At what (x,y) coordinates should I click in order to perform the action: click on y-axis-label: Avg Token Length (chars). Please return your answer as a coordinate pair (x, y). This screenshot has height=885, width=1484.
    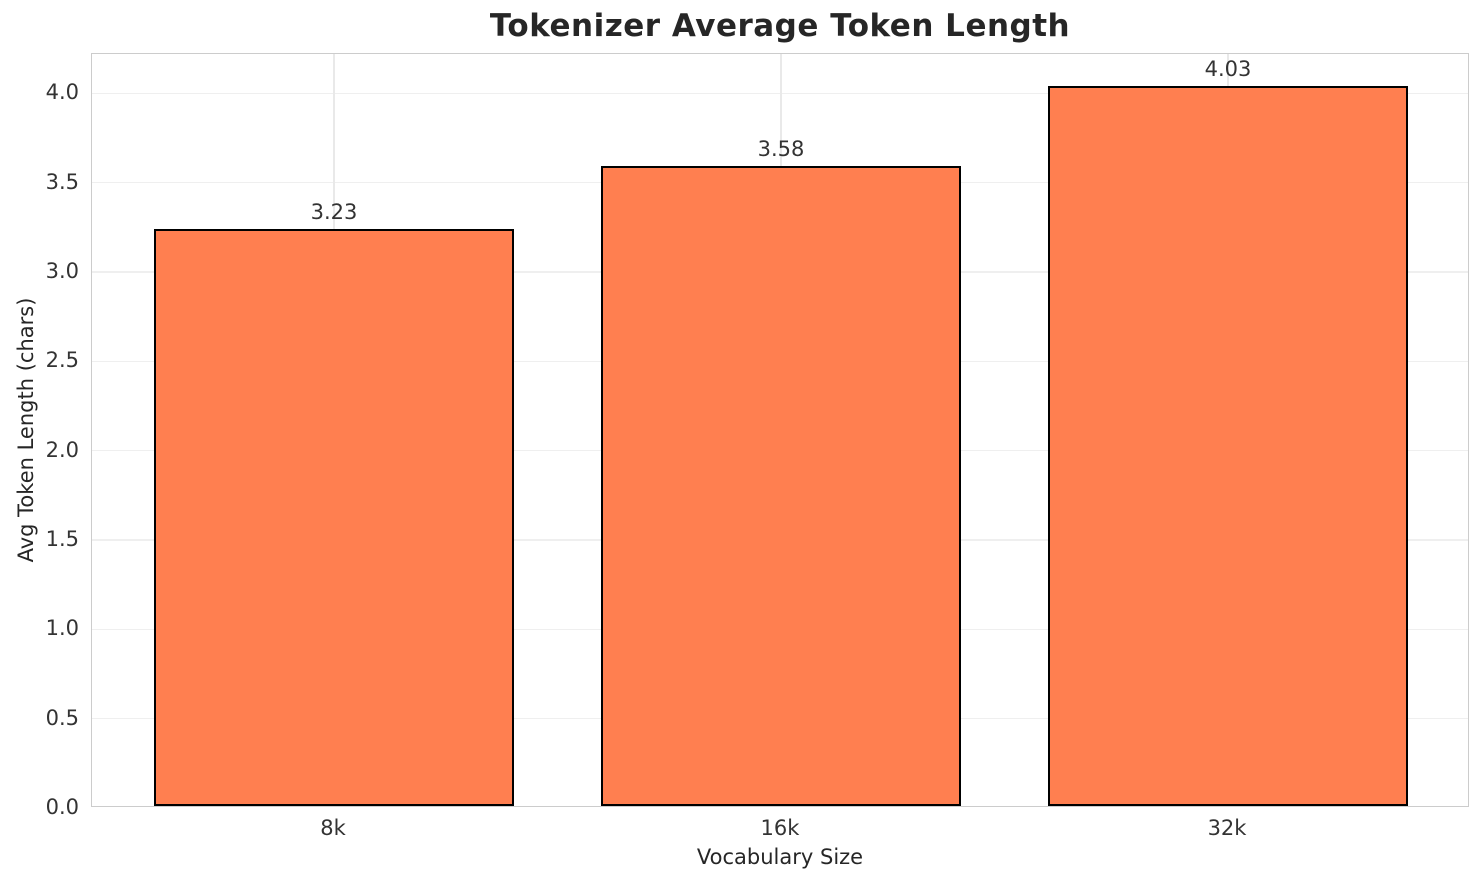
    Looking at the image, I should click on (26, 430).